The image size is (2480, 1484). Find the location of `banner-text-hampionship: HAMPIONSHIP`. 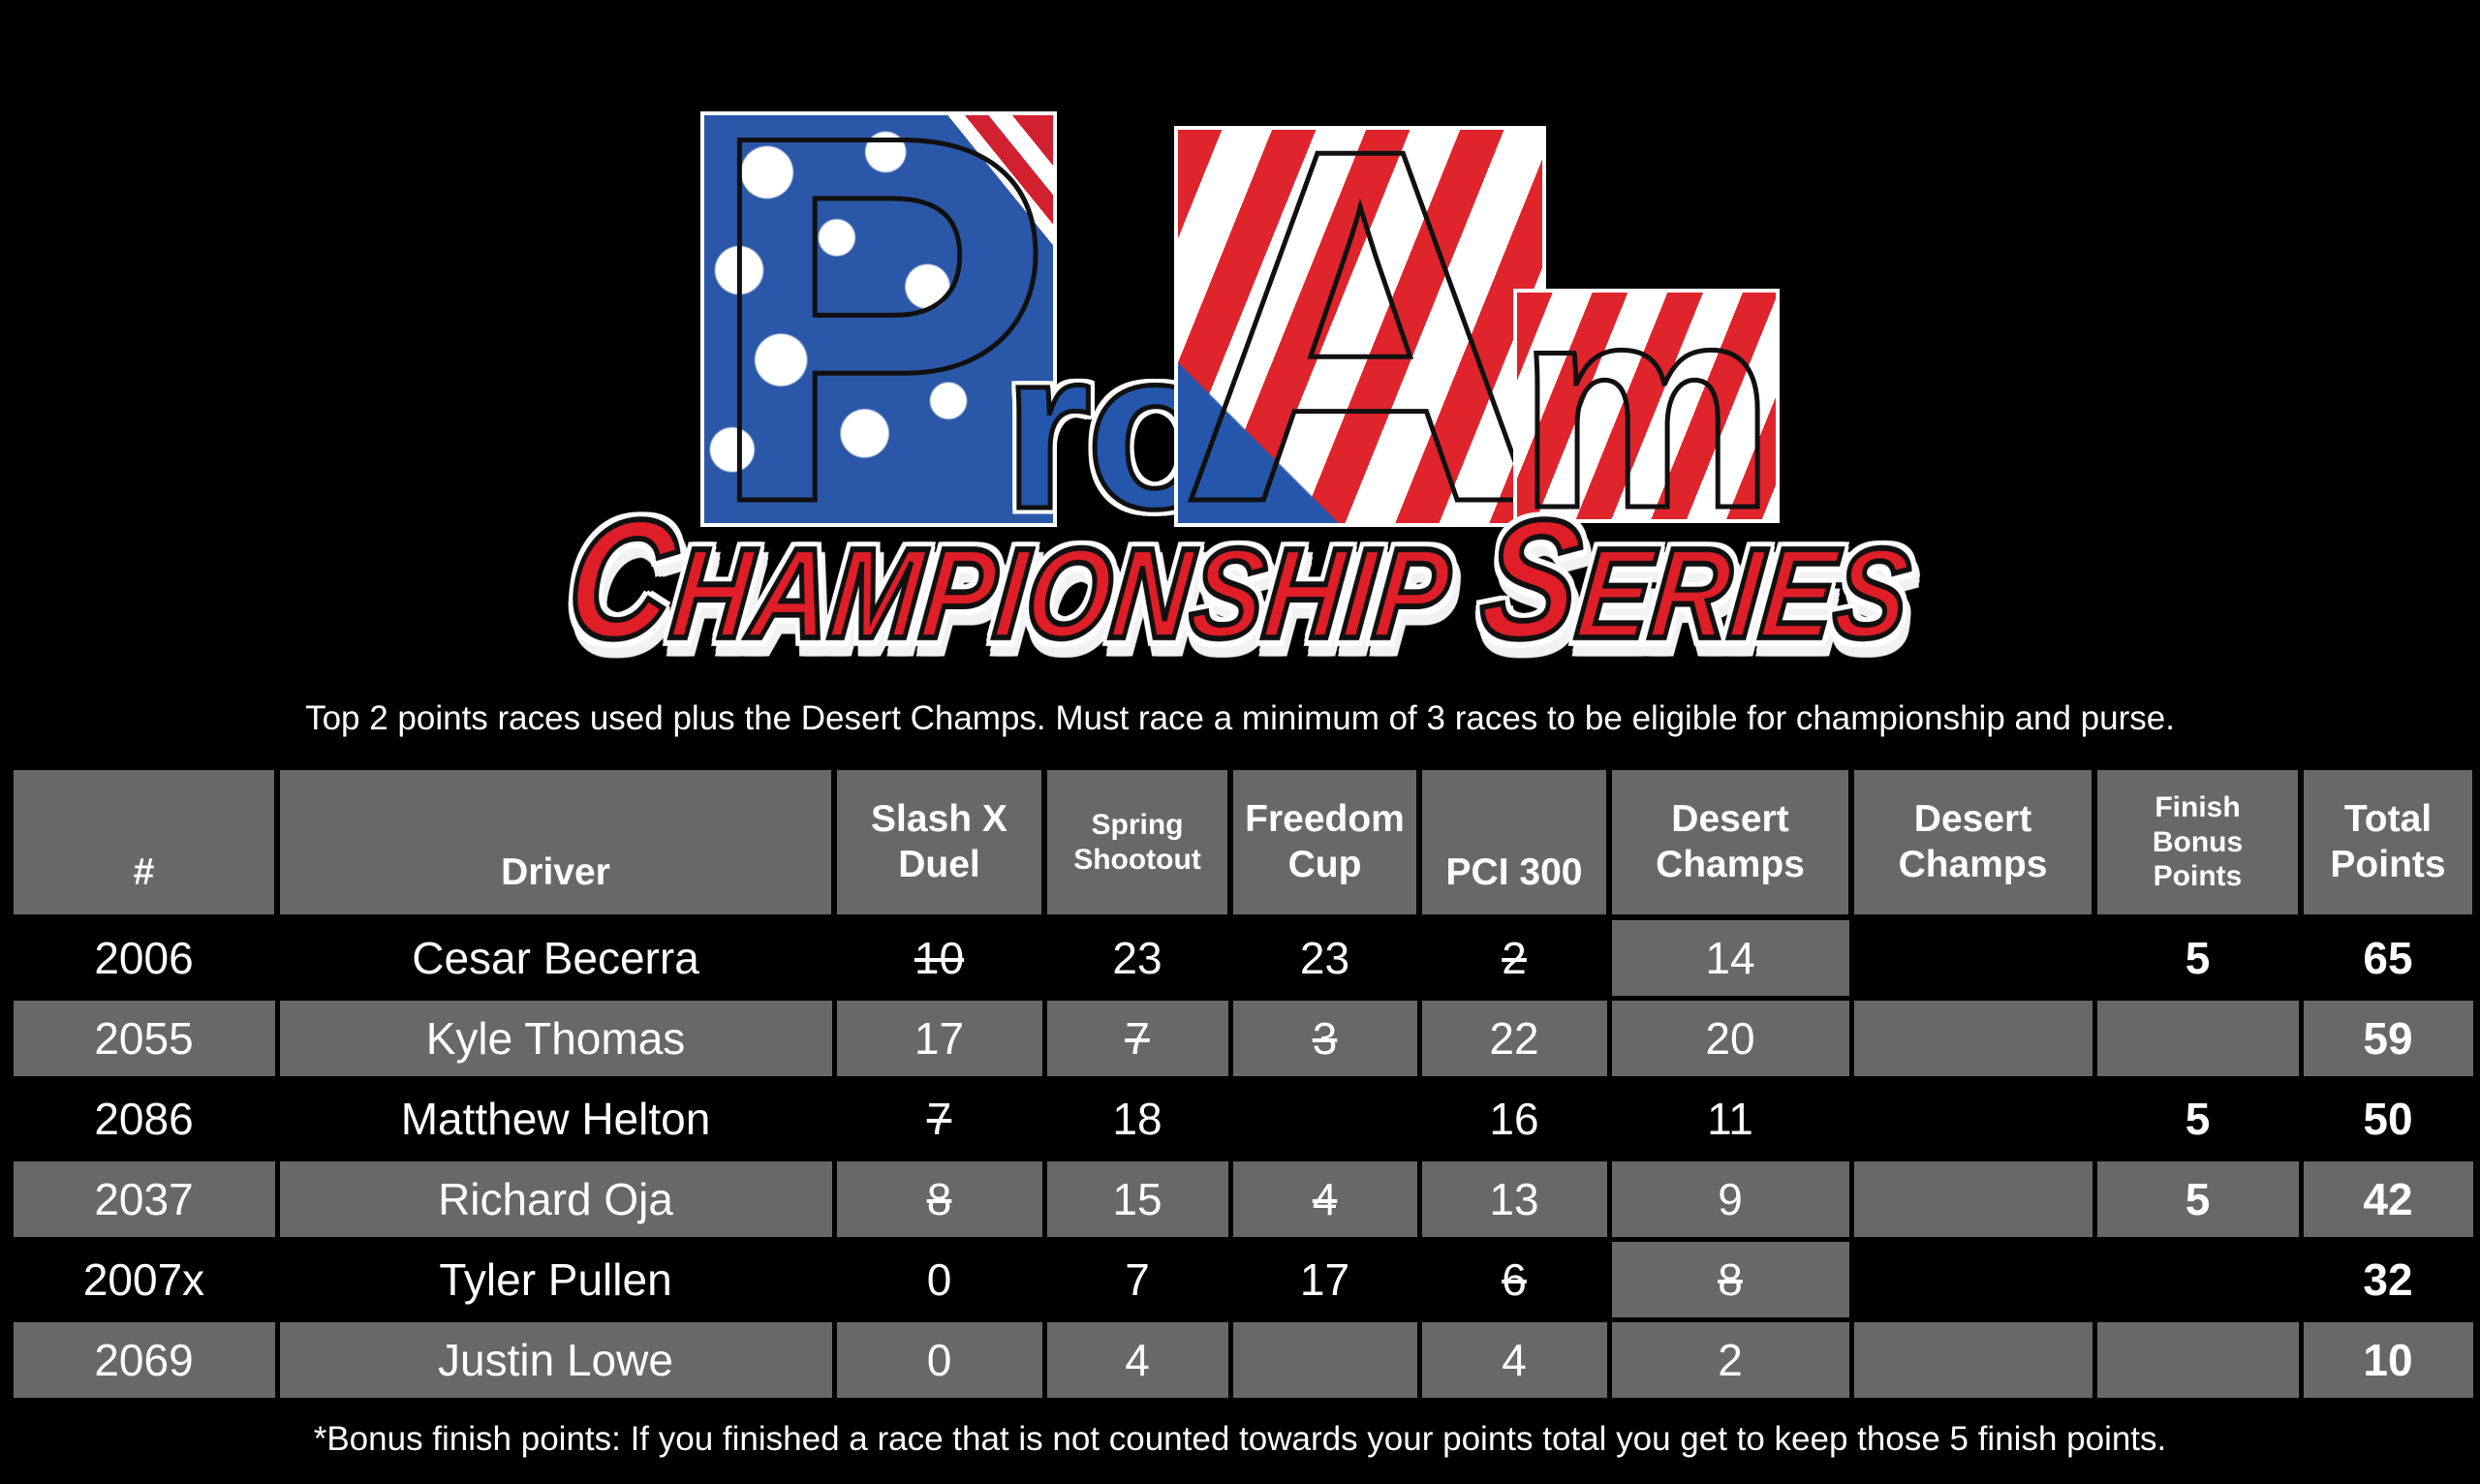

banner-text-hampionship: HAMPIONSHIP is located at coordinates (1061, 593).